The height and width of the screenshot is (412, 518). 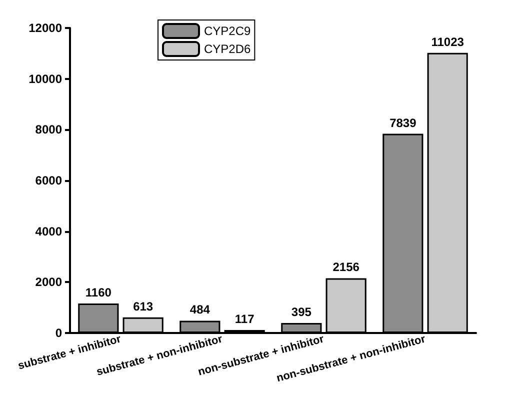 I want to click on legend-label: CYP2C9, so click(x=228, y=31).